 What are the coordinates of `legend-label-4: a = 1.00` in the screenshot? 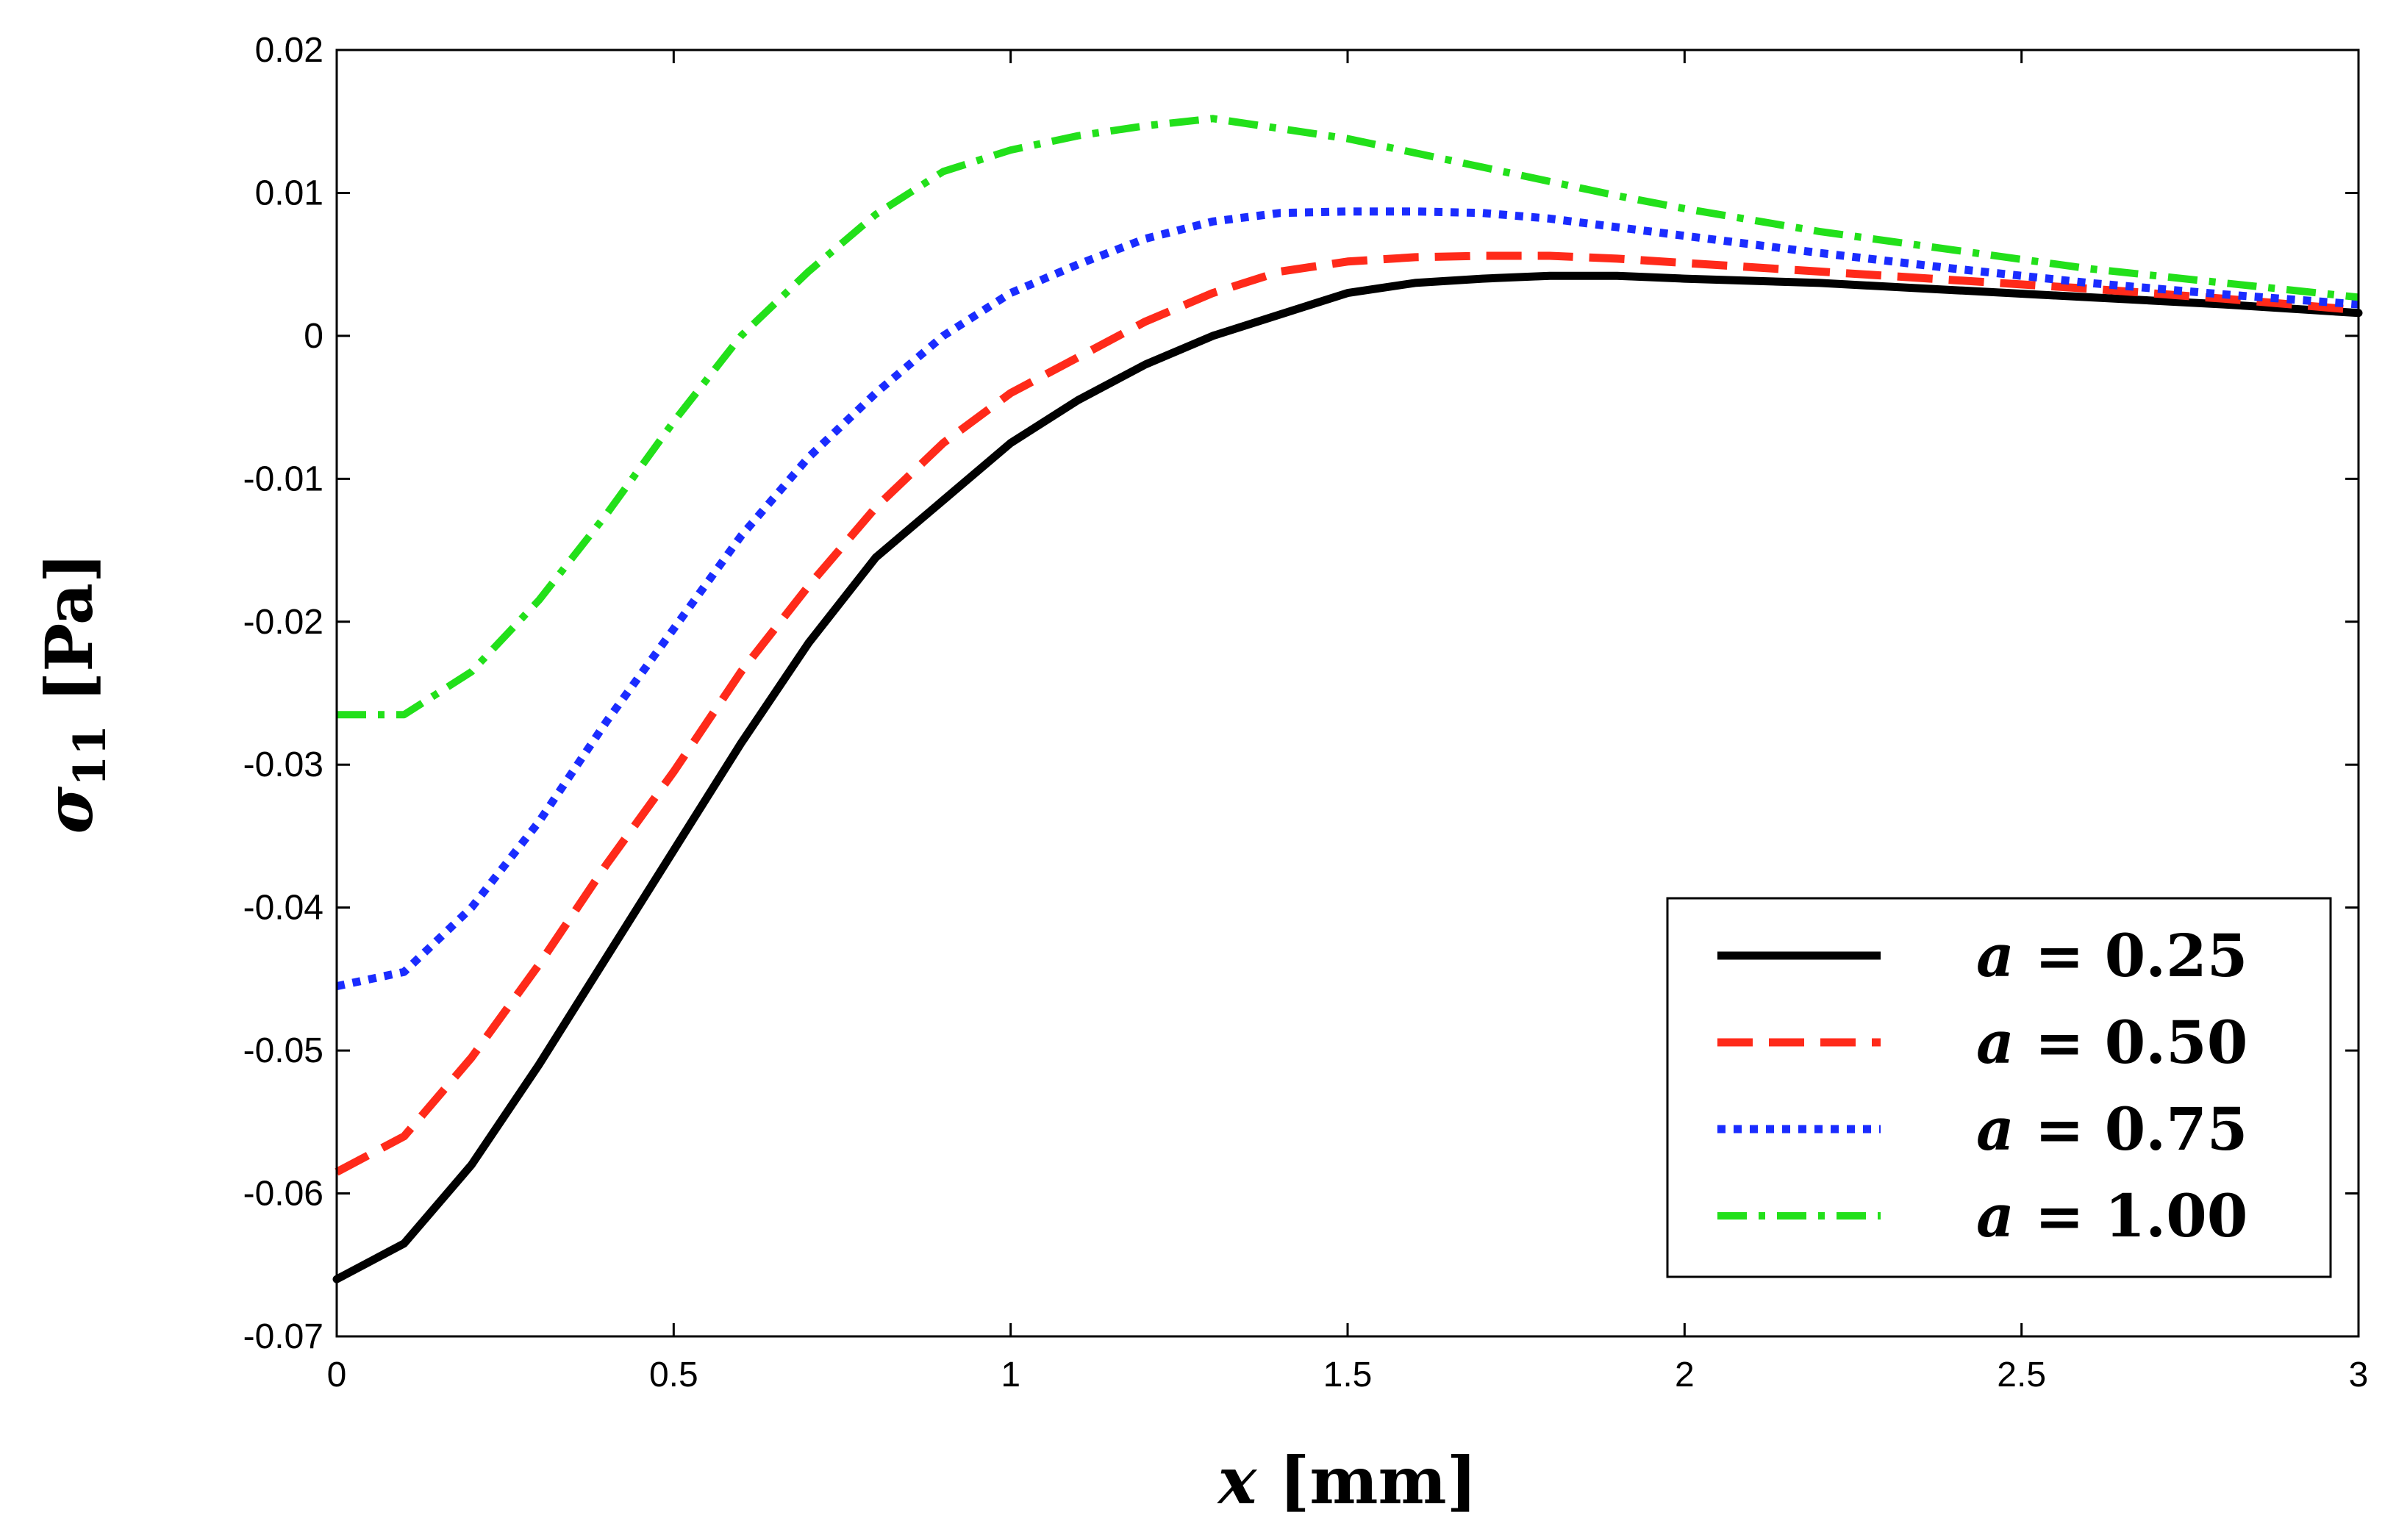 It's located at (2111, 1216).